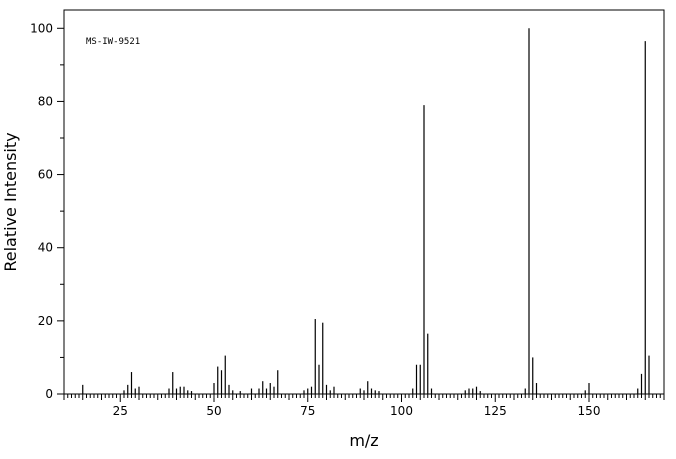 The width and height of the screenshot is (676, 459). I want to click on y-tick-label: 40, so click(45, 248).